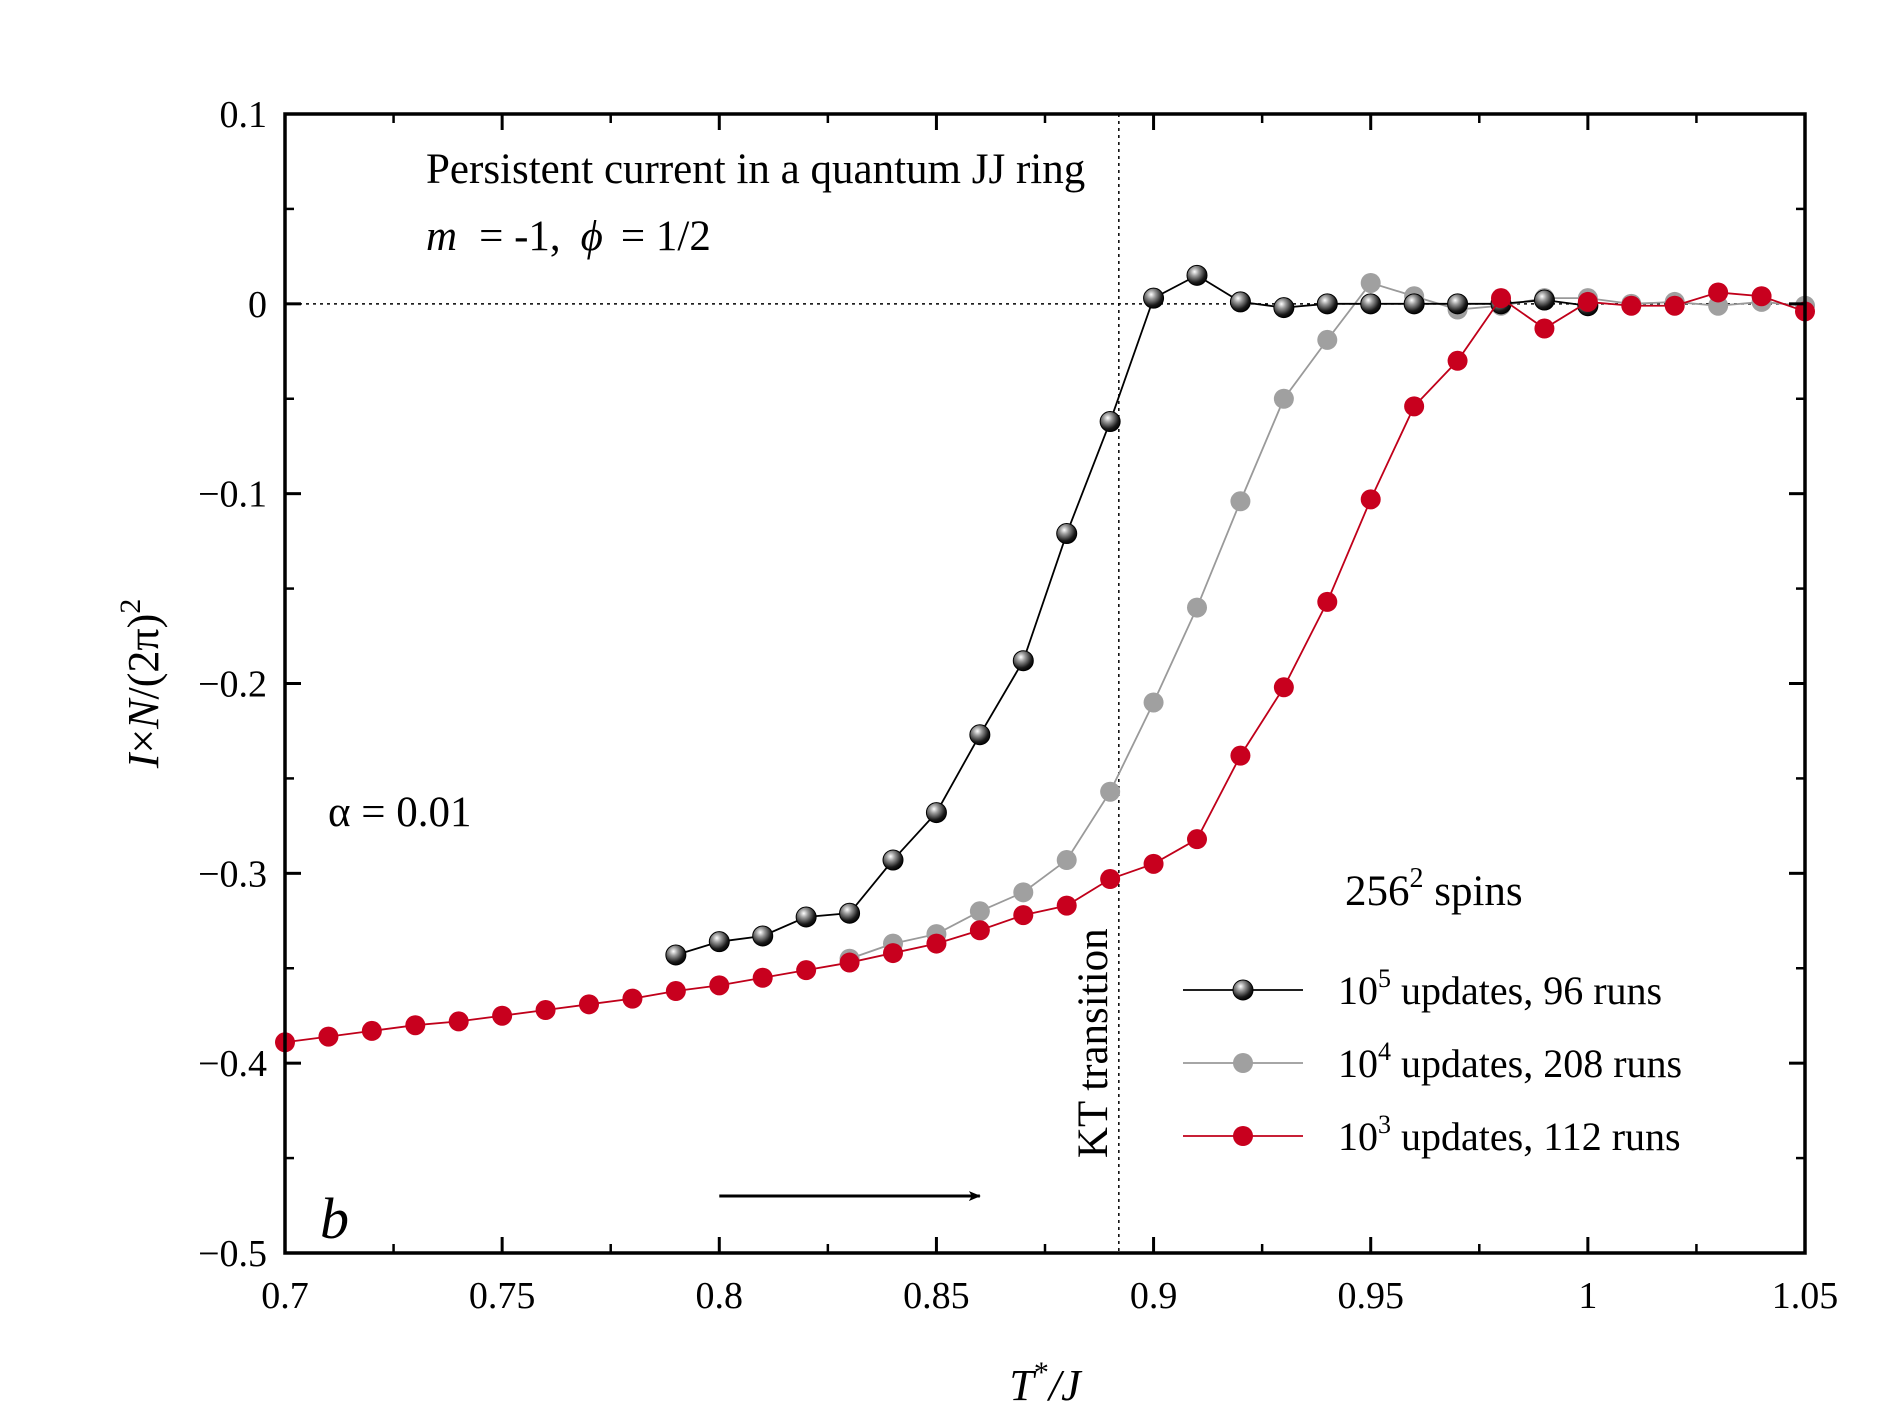  I want to click on legend-rest: updates, 112 runs, so click(1536, 1136).